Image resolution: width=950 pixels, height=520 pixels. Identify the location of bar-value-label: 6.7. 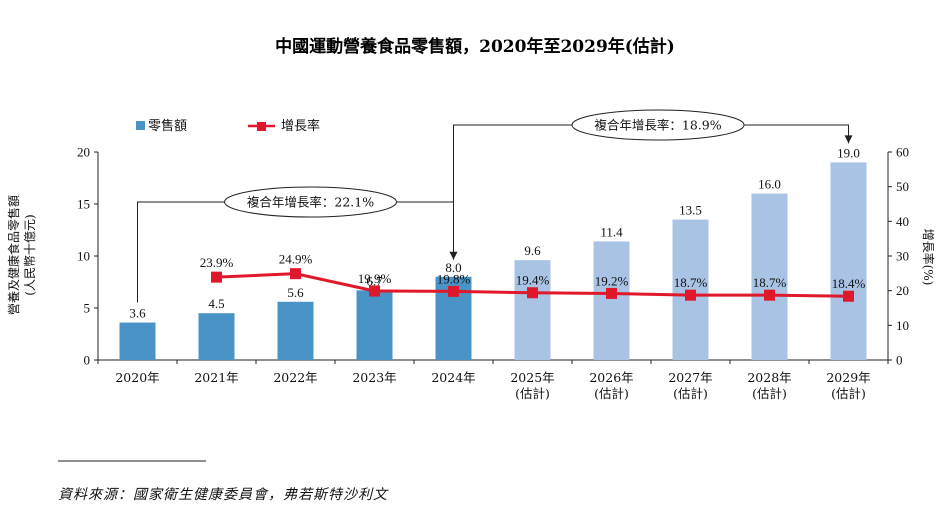
(374, 280).